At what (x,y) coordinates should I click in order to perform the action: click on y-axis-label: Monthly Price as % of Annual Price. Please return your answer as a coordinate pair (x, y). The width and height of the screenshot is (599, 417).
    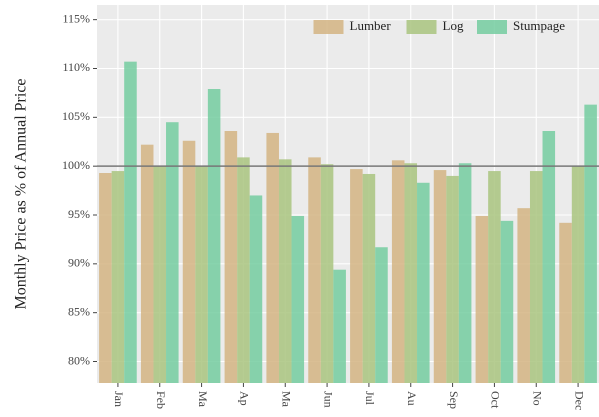
    Looking at the image, I should click on (21, 193).